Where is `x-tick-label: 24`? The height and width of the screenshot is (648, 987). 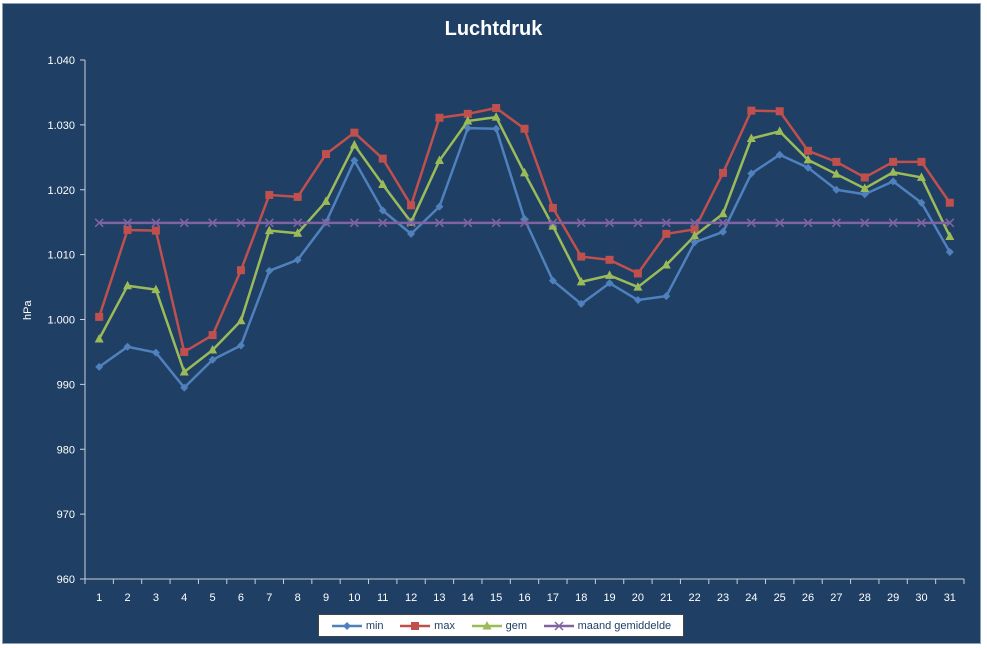 x-tick-label: 24 is located at coordinates (751, 598).